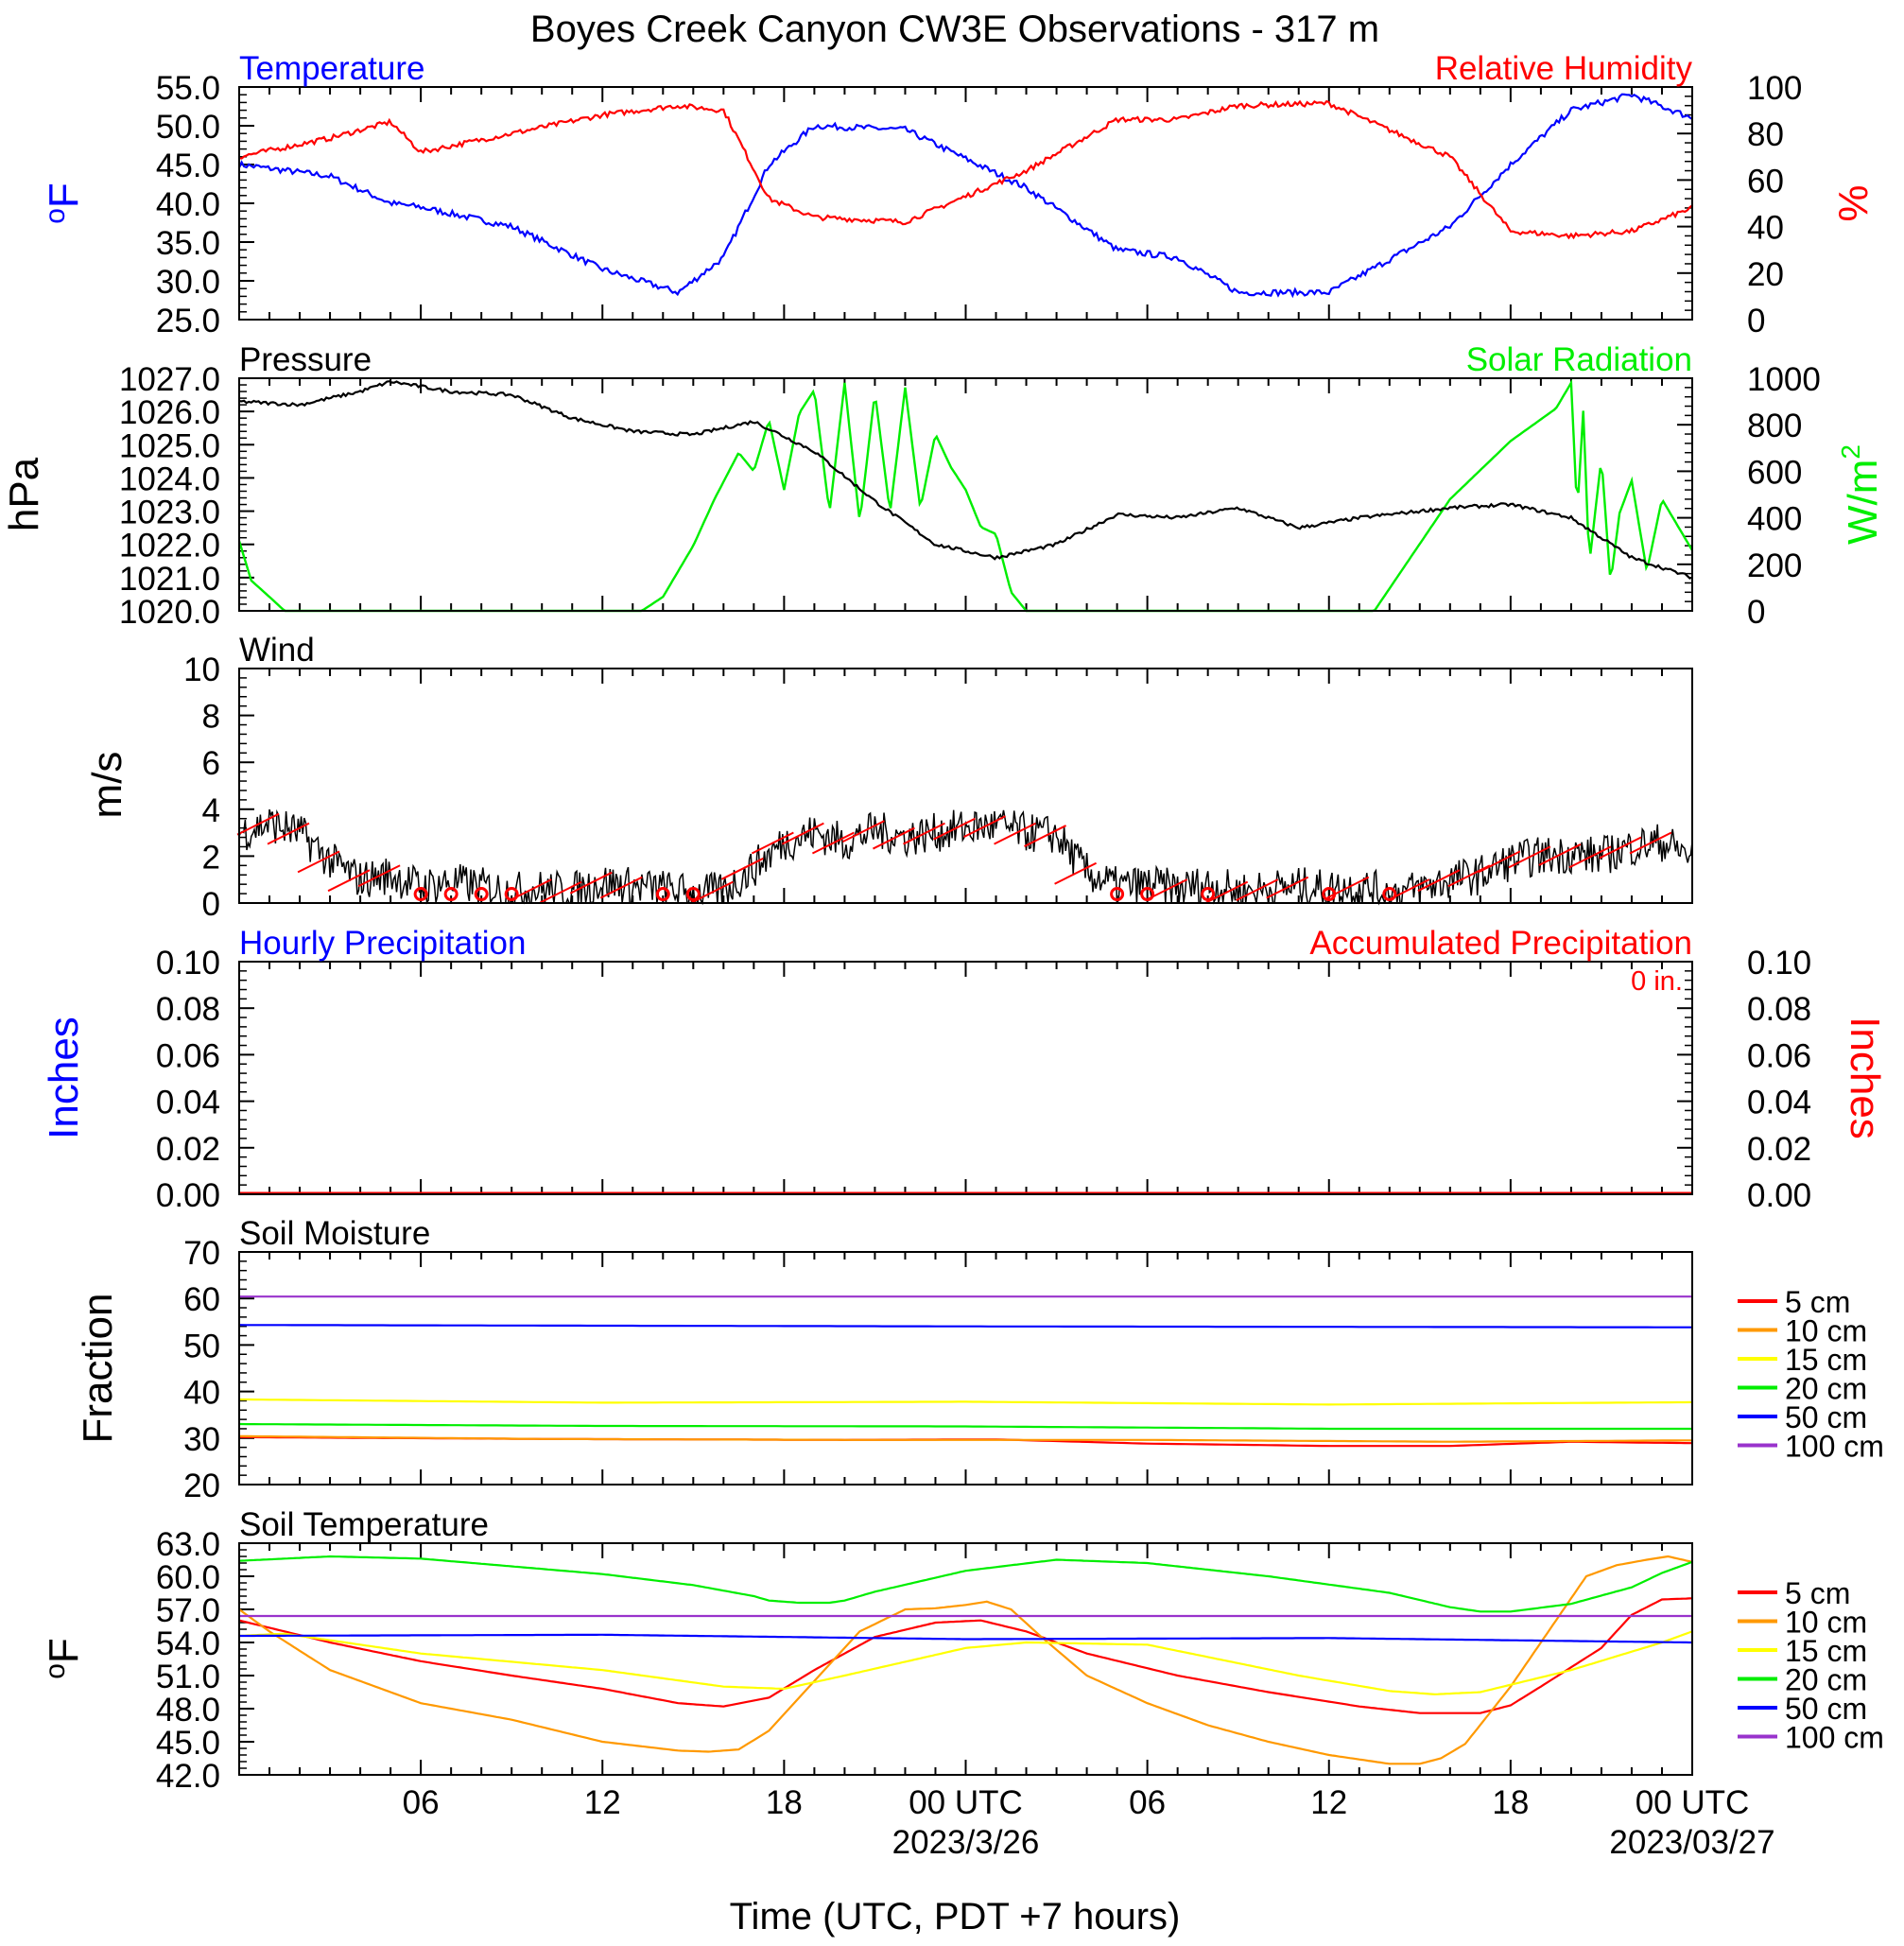 Image resolution: width=1904 pixels, height=1946 pixels. What do you see at coordinates (188, 283) in the screenshot?
I see `y-tick-label: 30.0` at bounding box center [188, 283].